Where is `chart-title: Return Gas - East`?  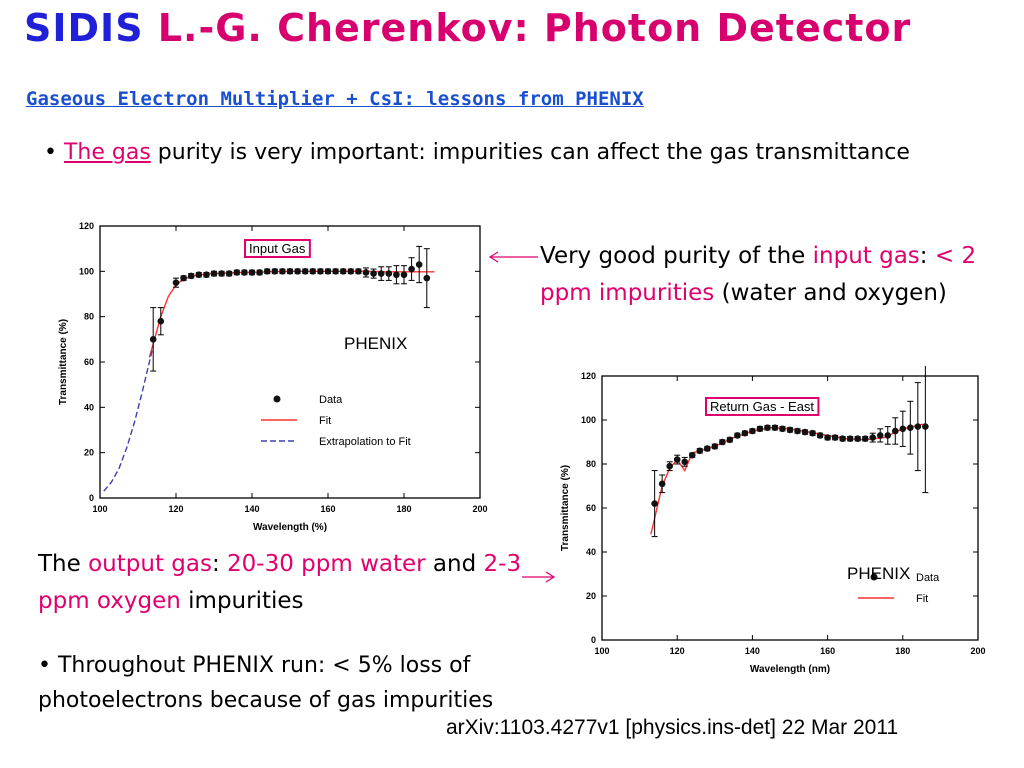 chart-title: Return Gas - East is located at coordinates (762, 406).